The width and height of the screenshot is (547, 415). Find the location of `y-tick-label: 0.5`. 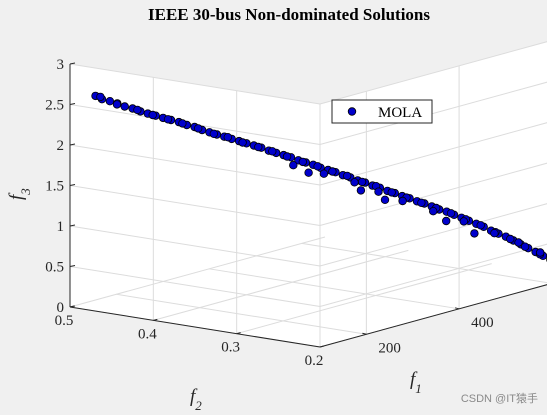

y-tick-label: 0.5 is located at coordinates (64, 321).